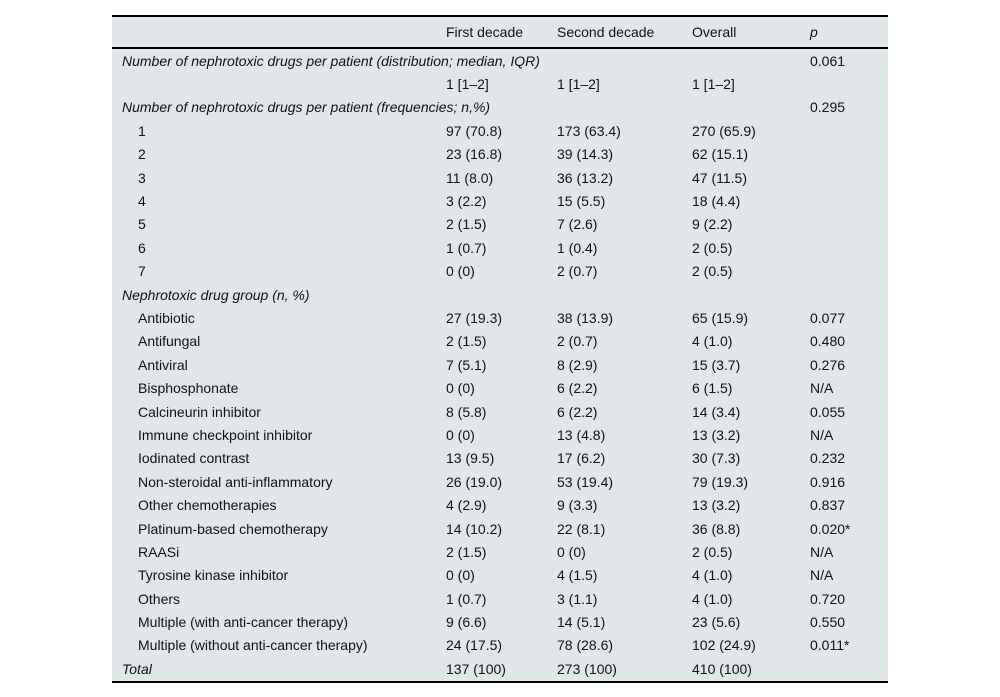 The width and height of the screenshot is (1000, 697). What do you see at coordinates (713, 84) in the screenshot?
I see `overall-cell: 1 [1–2]` at bounding box center [713, 84].